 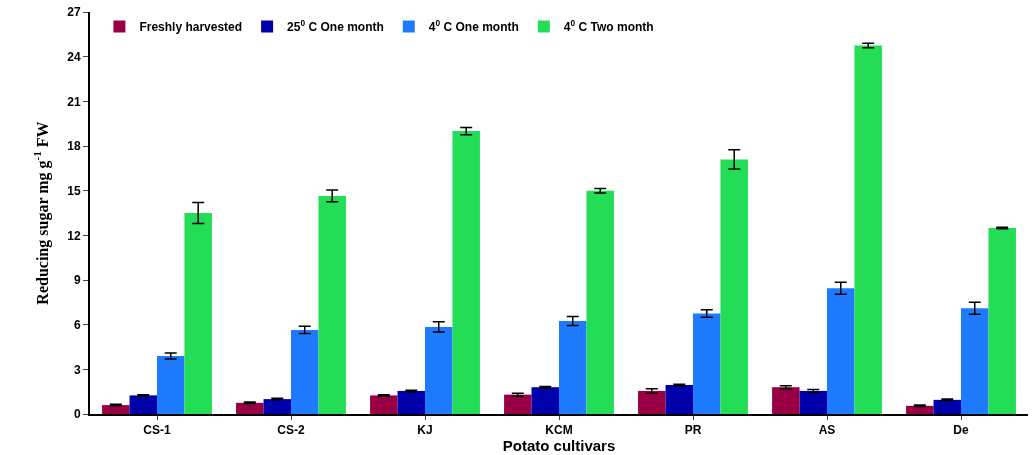 I want to click on y-tick-label: 15, so click(x=74, y=190).